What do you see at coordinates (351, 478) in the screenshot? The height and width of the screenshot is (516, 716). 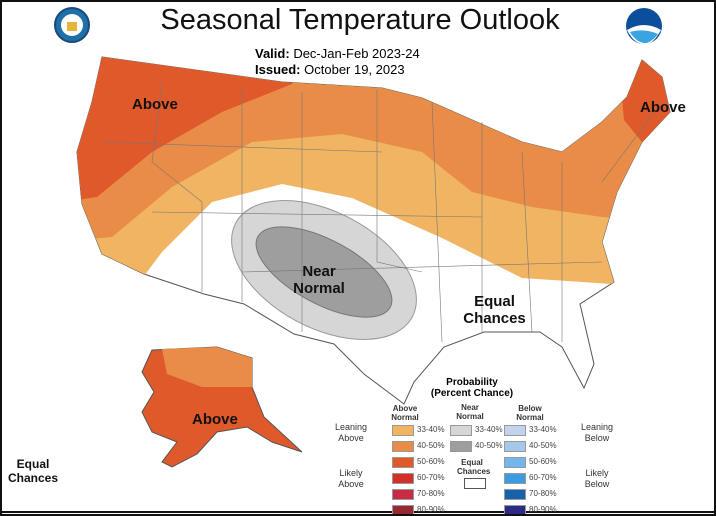 I see `legend-likely-above: Likely Above` at bounding box center [351, 478].